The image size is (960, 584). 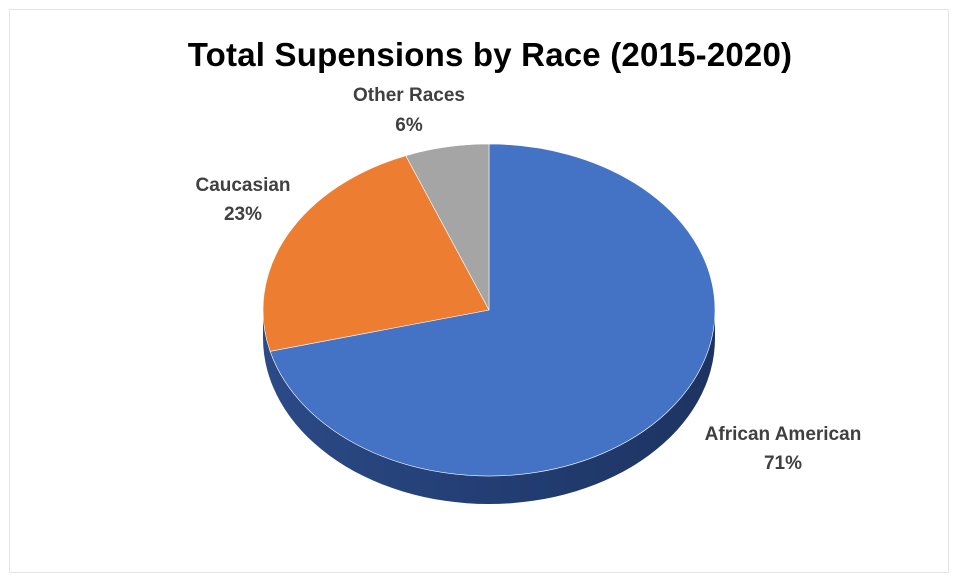 I want to click on label-african-american-name: African American, so click(x=783, y=434).